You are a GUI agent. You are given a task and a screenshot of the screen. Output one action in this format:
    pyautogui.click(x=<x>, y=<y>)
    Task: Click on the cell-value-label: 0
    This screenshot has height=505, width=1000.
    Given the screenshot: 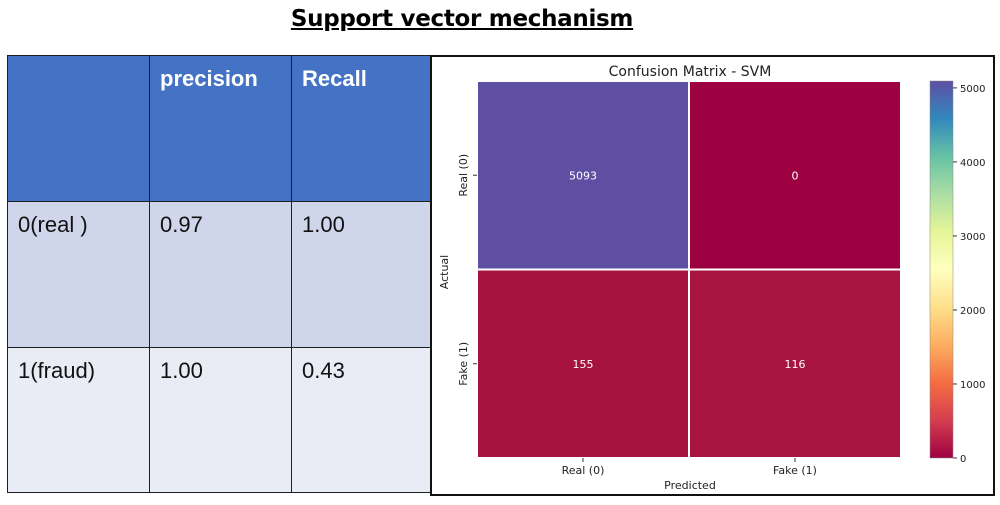 What is the action you would take?
    pyautogui.click(x=795, y=175)
    